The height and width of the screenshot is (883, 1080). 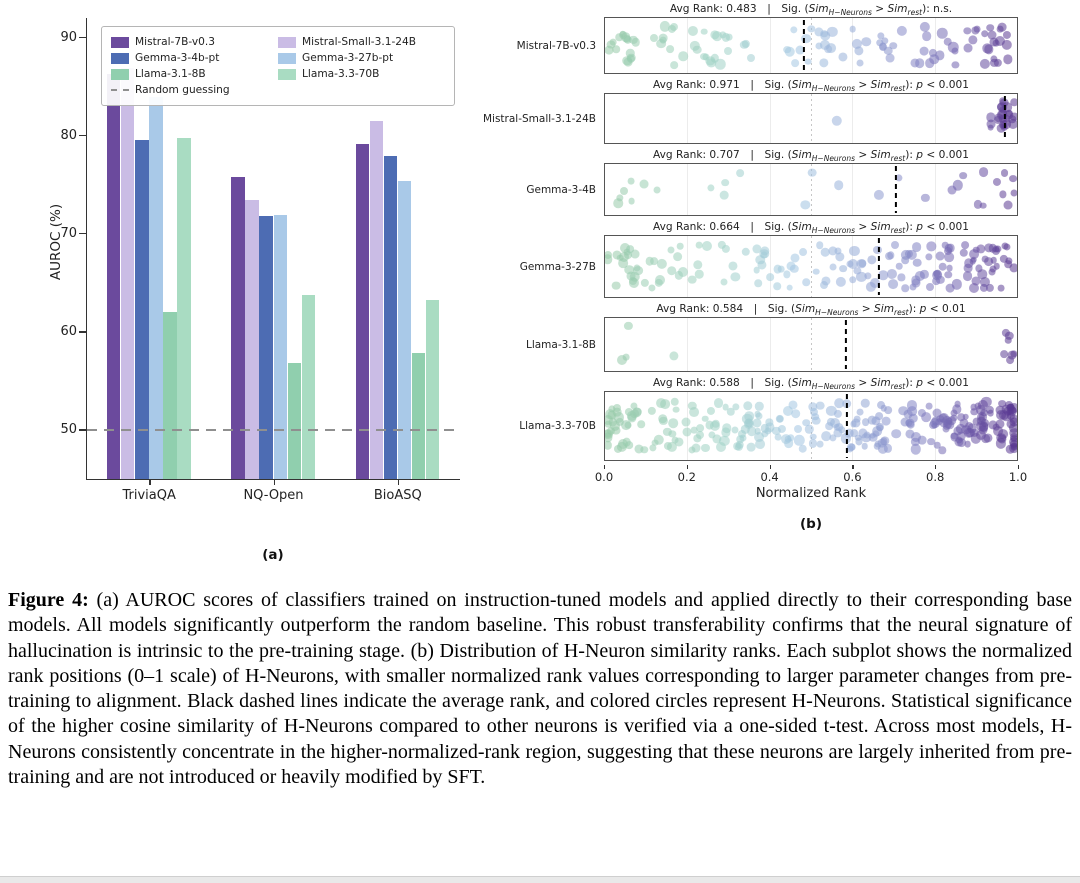 What do you see at coordinates (177, 58) in the screenshot?
I see `legend-label: Gemma-3-4b-pt` at bounding box center [177, 58].